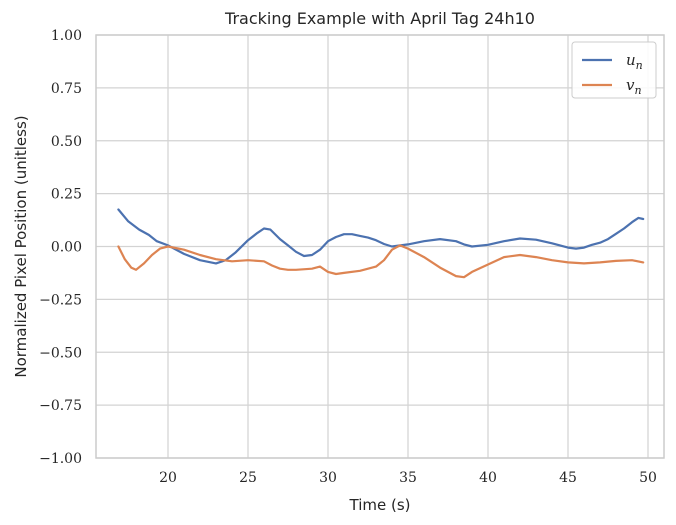 The height and width of the screenshot is (525, 676). Describe the element at coordinates (66, 195) in the screenshot. I see `y-tick-label: 0.25` at that location.